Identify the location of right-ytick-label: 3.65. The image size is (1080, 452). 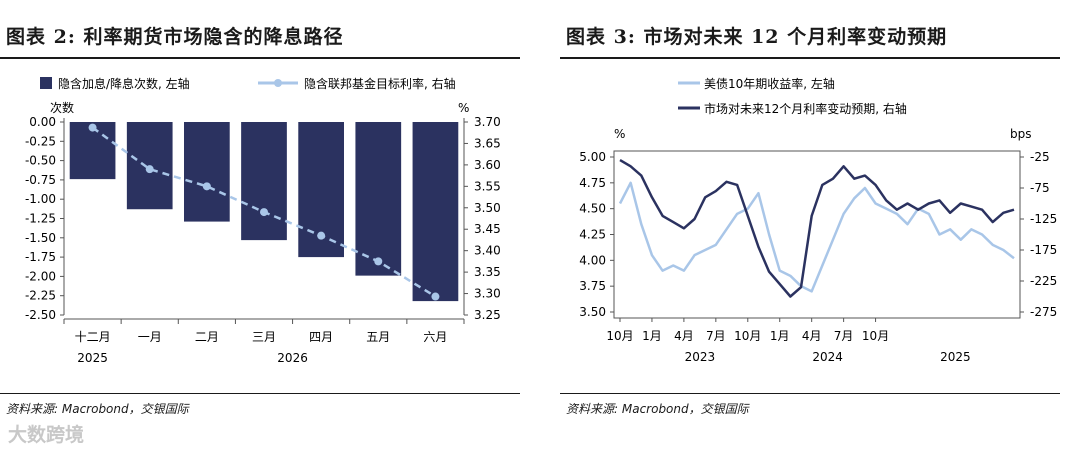
(487, 143).